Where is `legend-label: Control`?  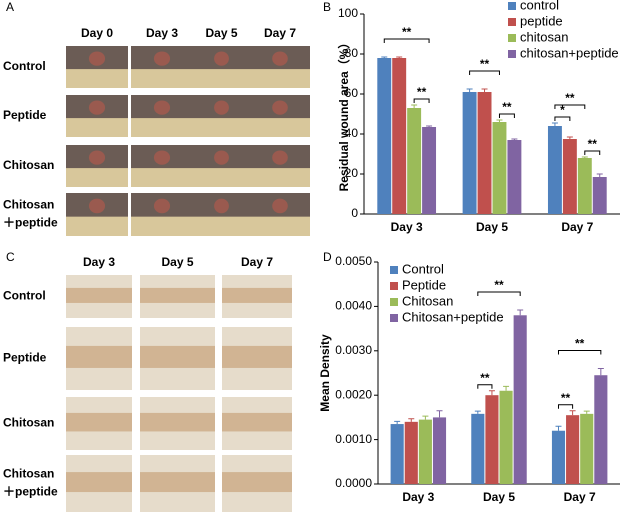
legend-label: Control is located at coordinates (423, 268).